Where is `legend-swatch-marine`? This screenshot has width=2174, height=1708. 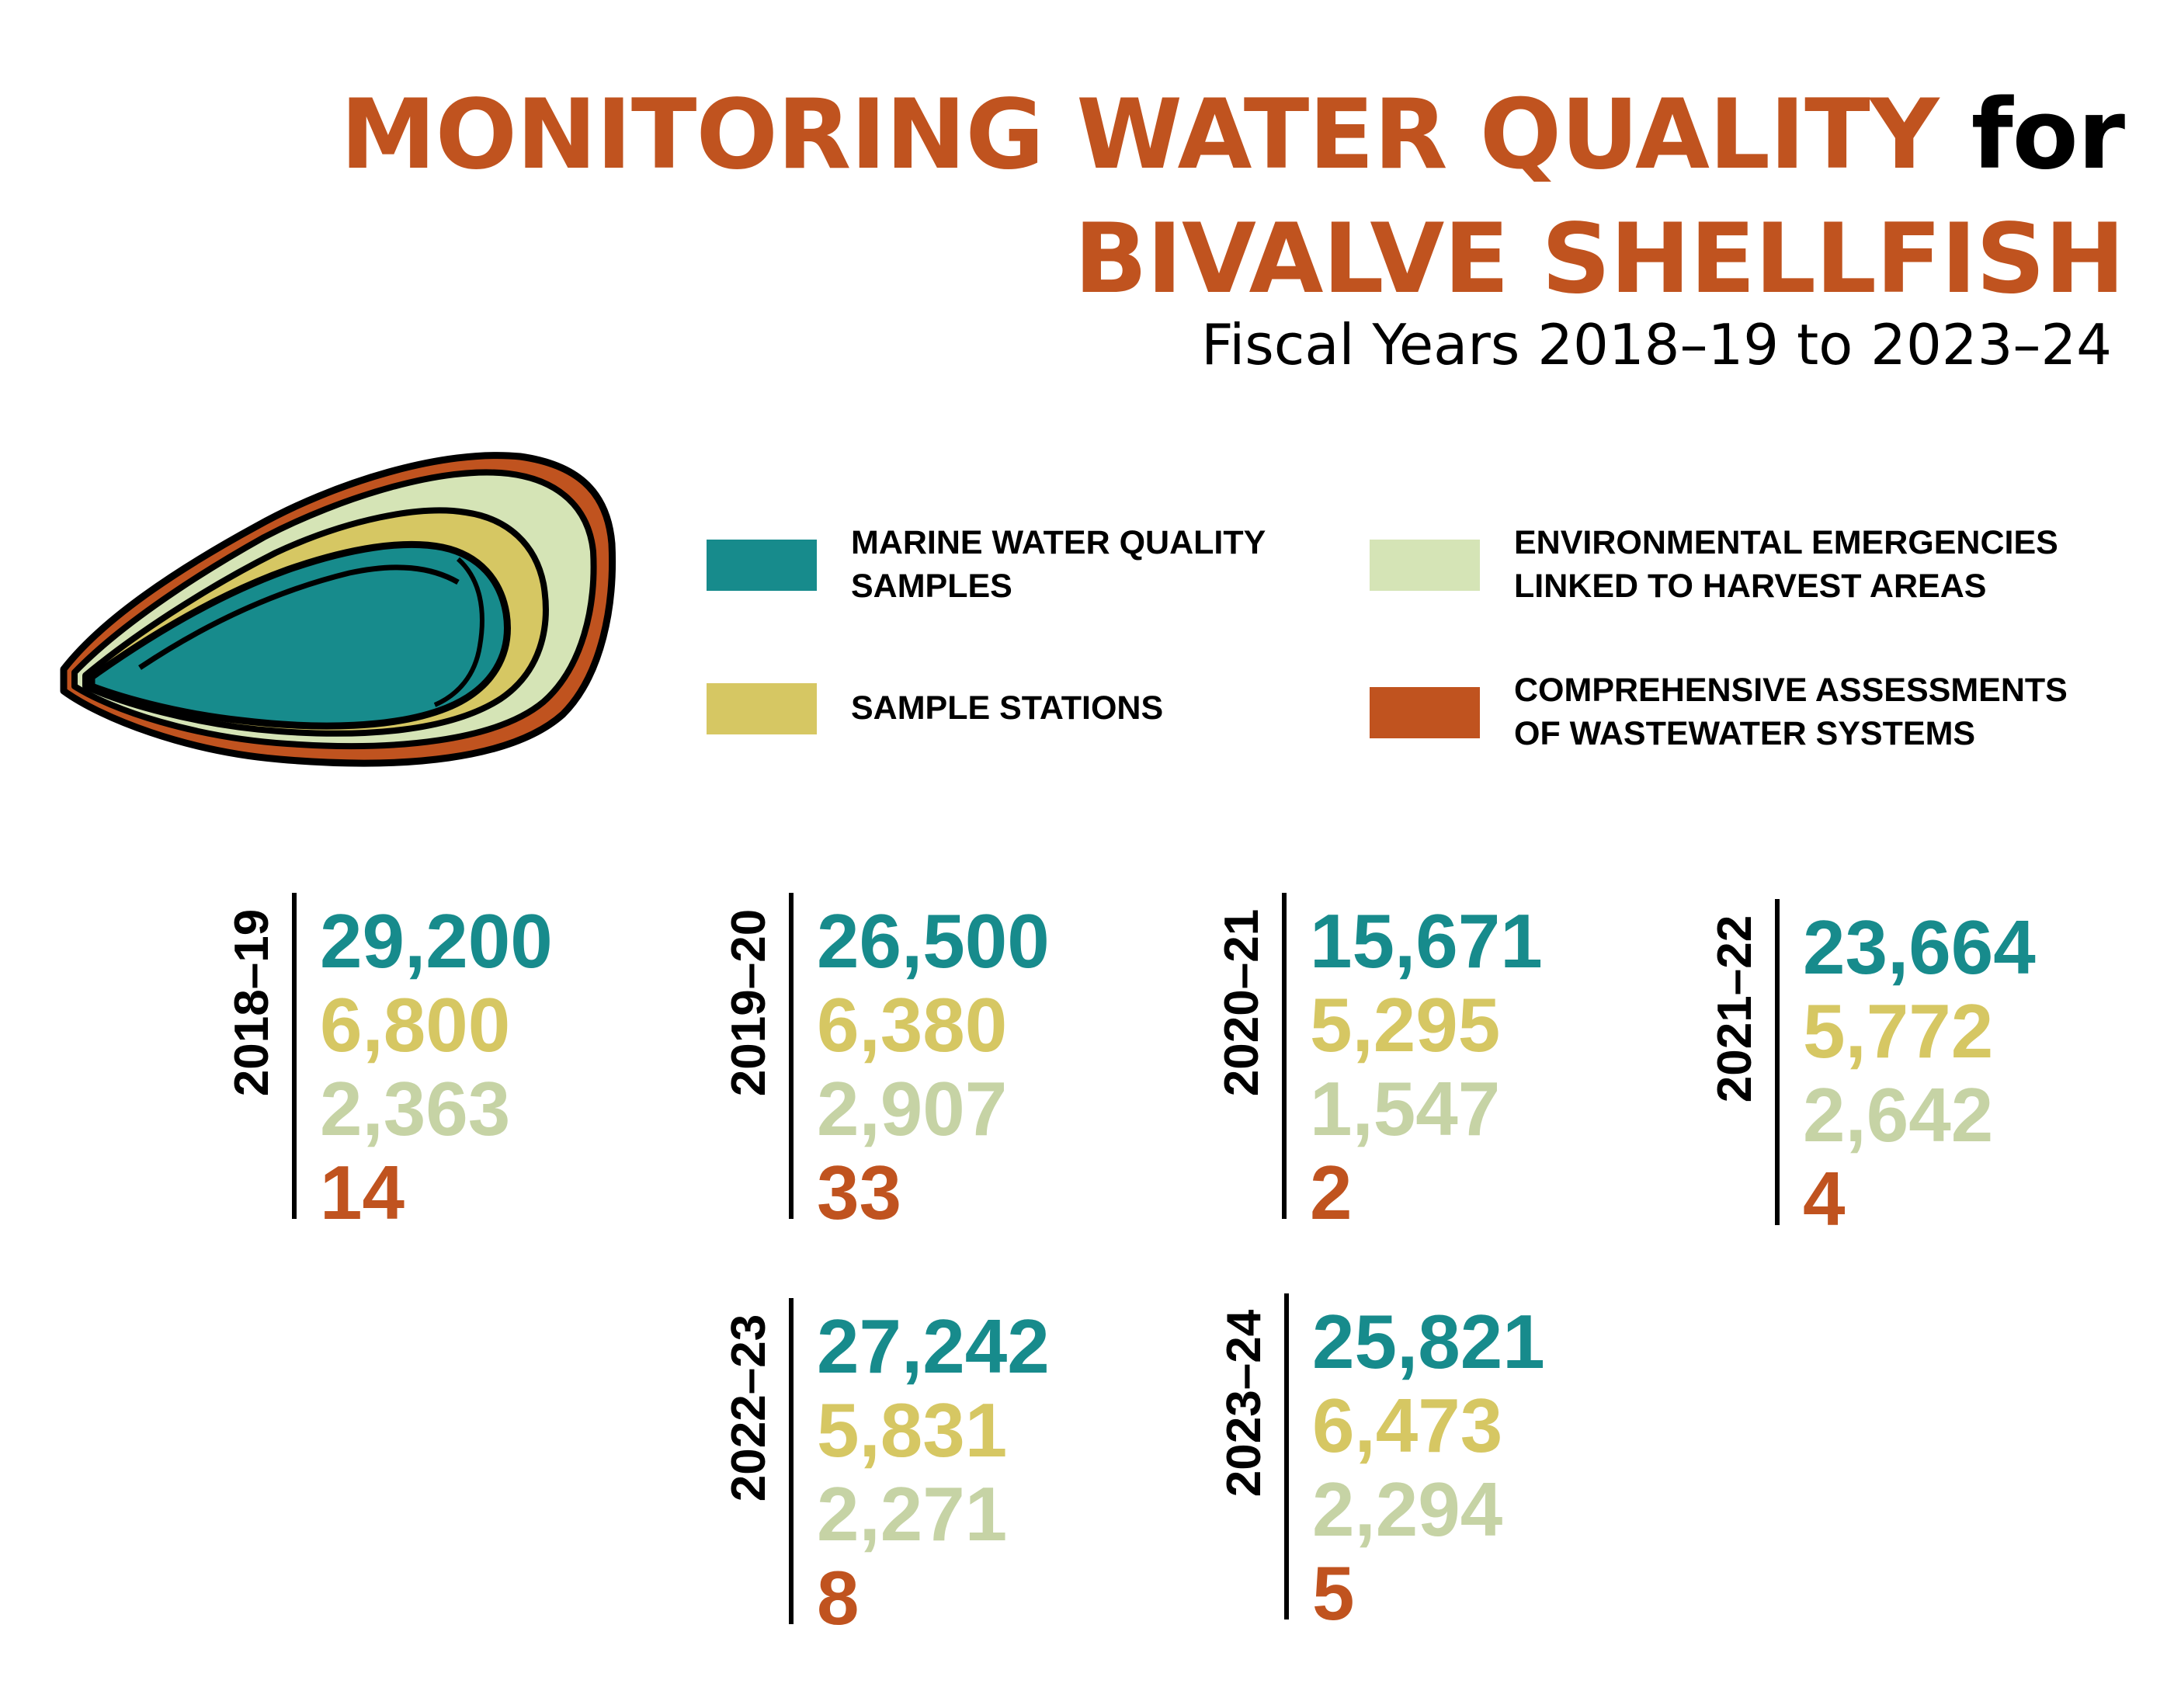
legend-swatch-marine is located at coordinates (762, 565).